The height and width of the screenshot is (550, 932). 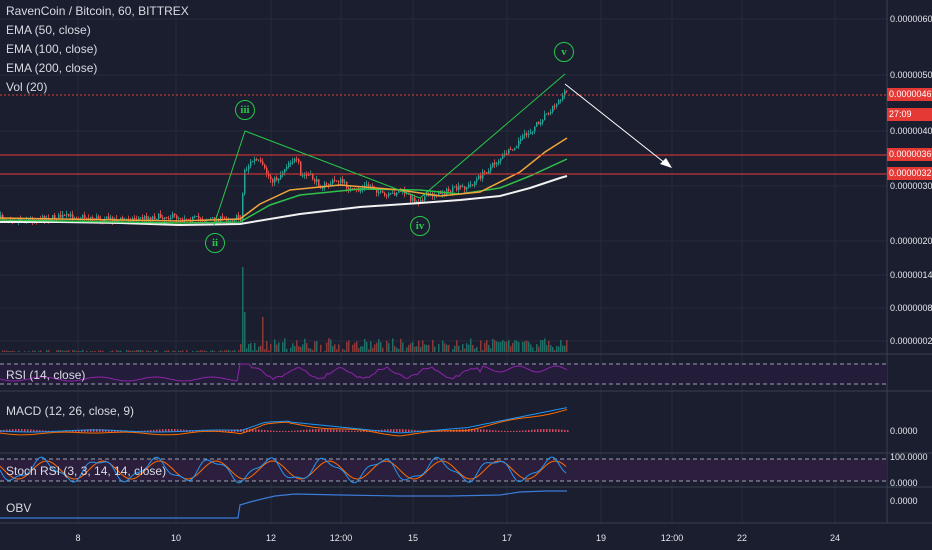 I want to click on wave-label-iv: iv, so click(x=420, y=226).